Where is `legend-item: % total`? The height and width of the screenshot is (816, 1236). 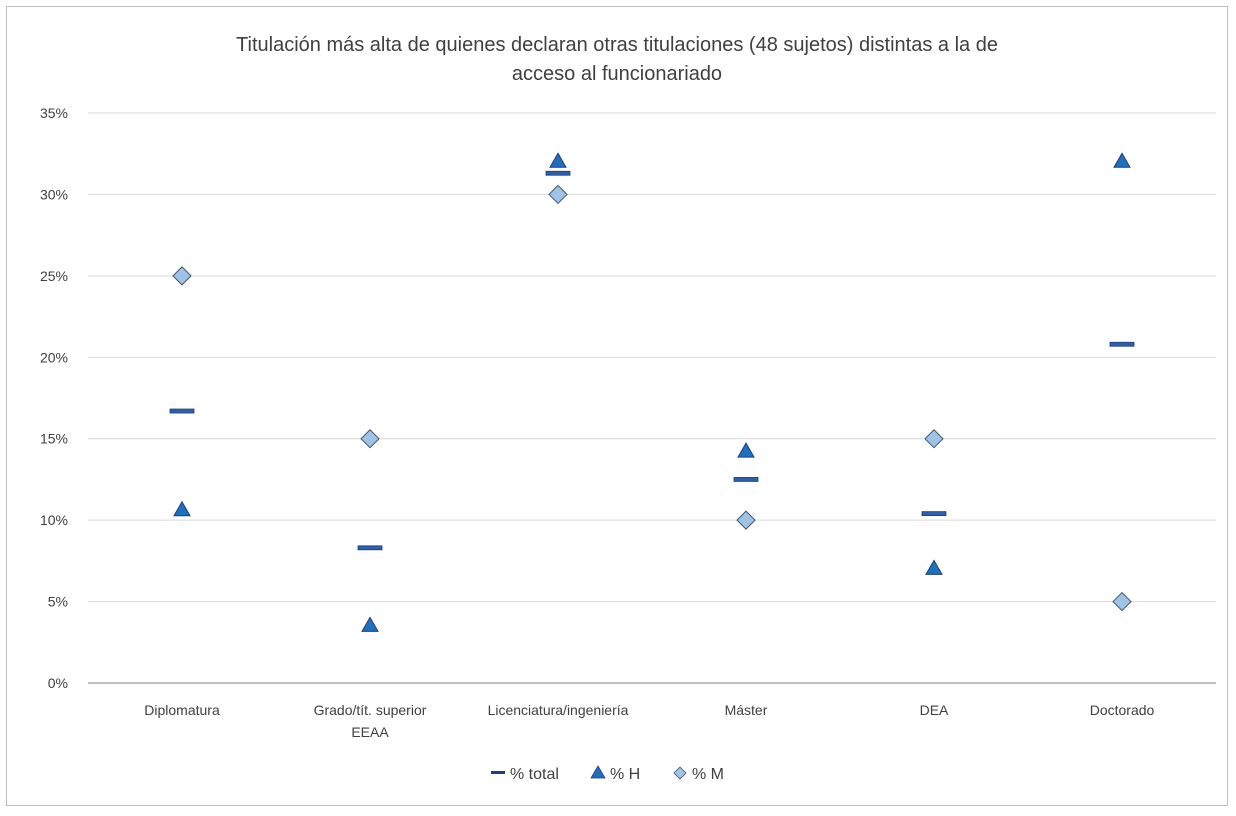
legend-item: % total is located at coordinates (525, 774).